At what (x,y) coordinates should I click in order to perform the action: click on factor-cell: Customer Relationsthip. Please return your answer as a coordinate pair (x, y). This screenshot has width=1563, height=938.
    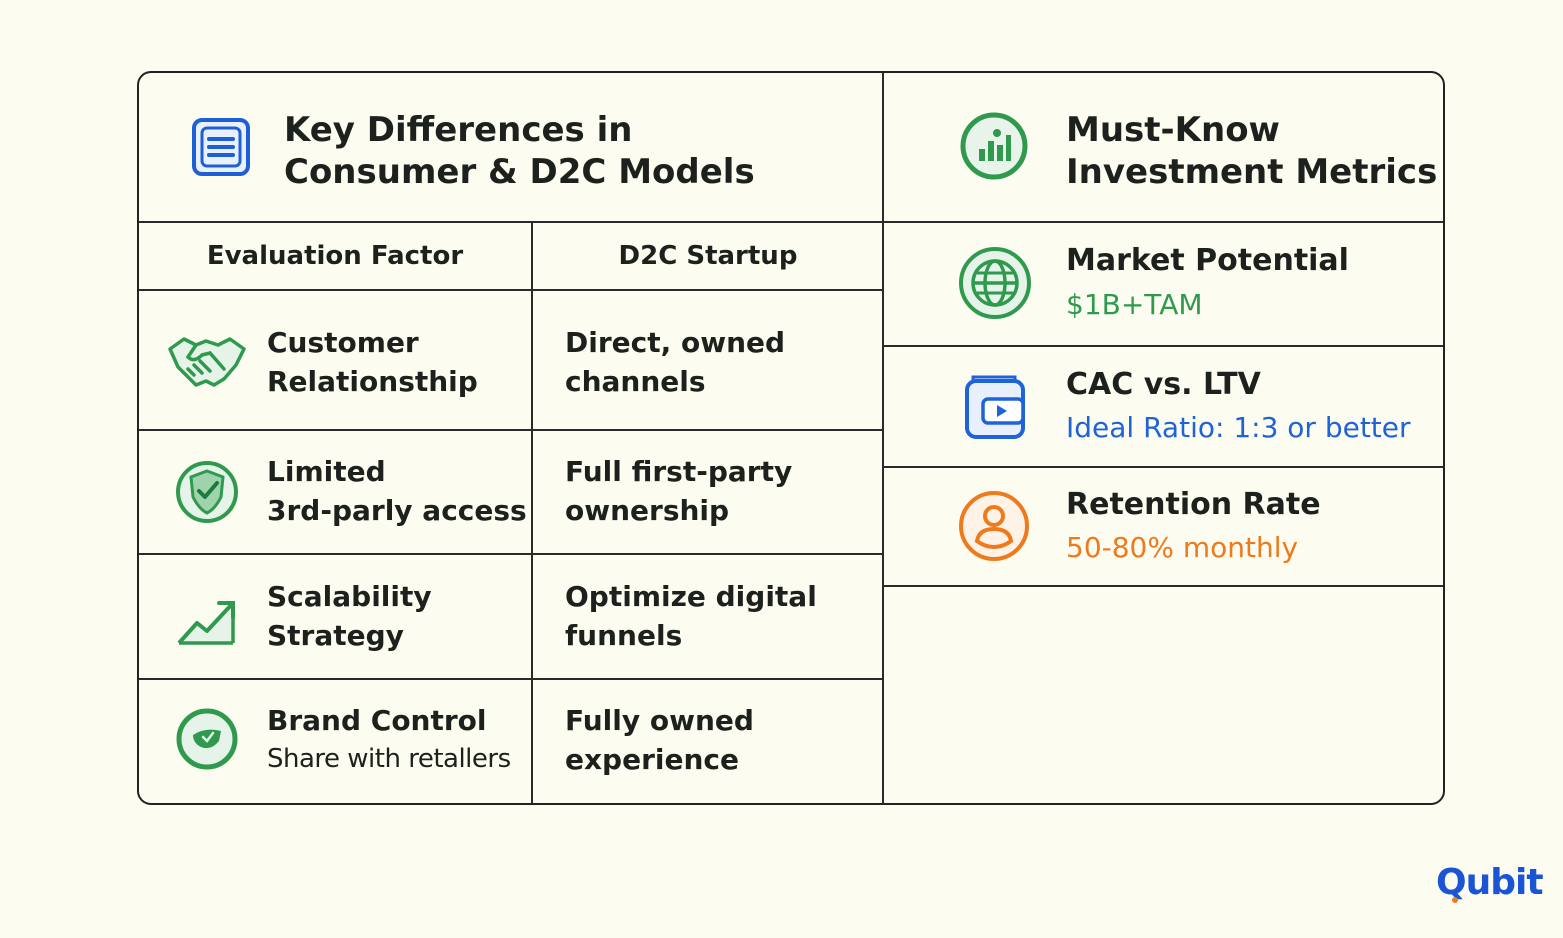
    Looking at the image, I should click on (372, 362).